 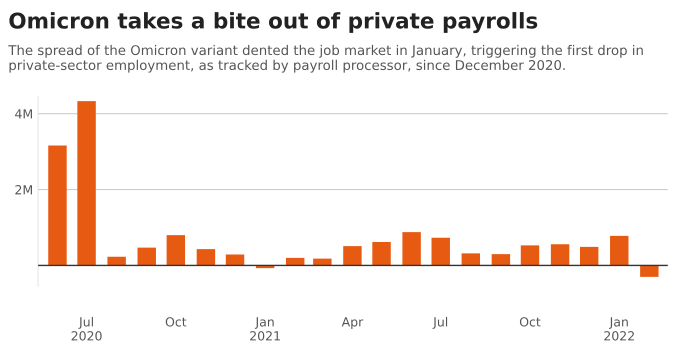 What do you see at coordinates (87, 328) in the screenshot?
I see `x-tick-label: Jul 2020` at bounding box center [87, 328].